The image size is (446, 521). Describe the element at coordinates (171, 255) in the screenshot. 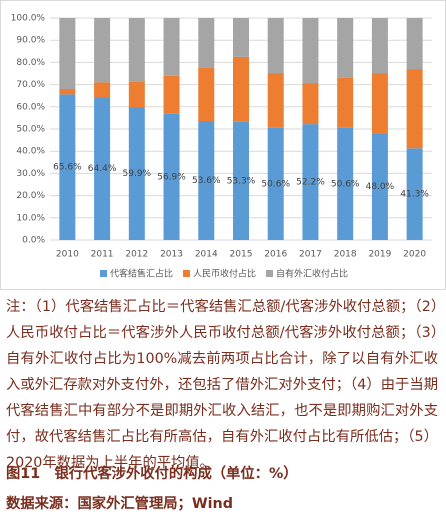

I see `x-tick-label: 2013` at that location.